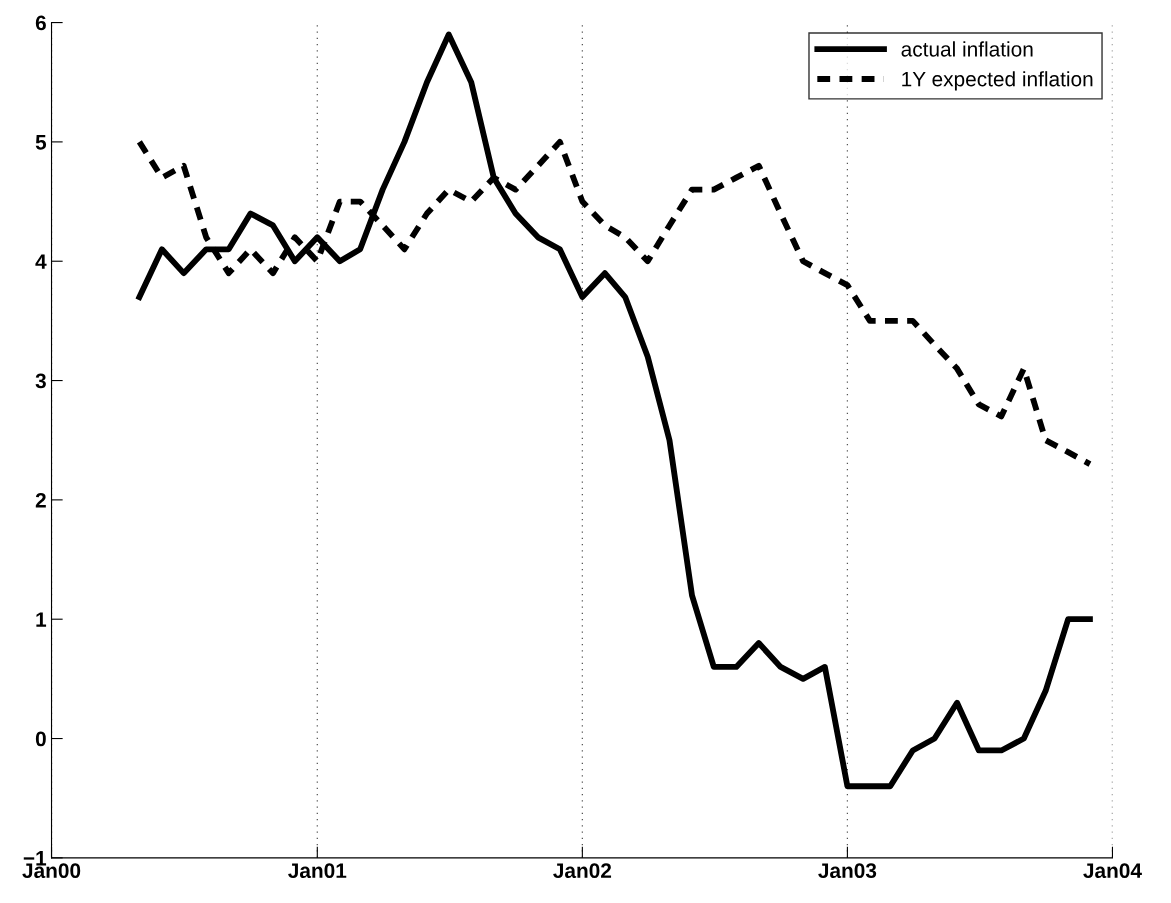 This screenshot has width=1171, height=903. Describe the element at coordinates (40, 500) in the screenshot. I see `y-tick-label: 2` at that location.